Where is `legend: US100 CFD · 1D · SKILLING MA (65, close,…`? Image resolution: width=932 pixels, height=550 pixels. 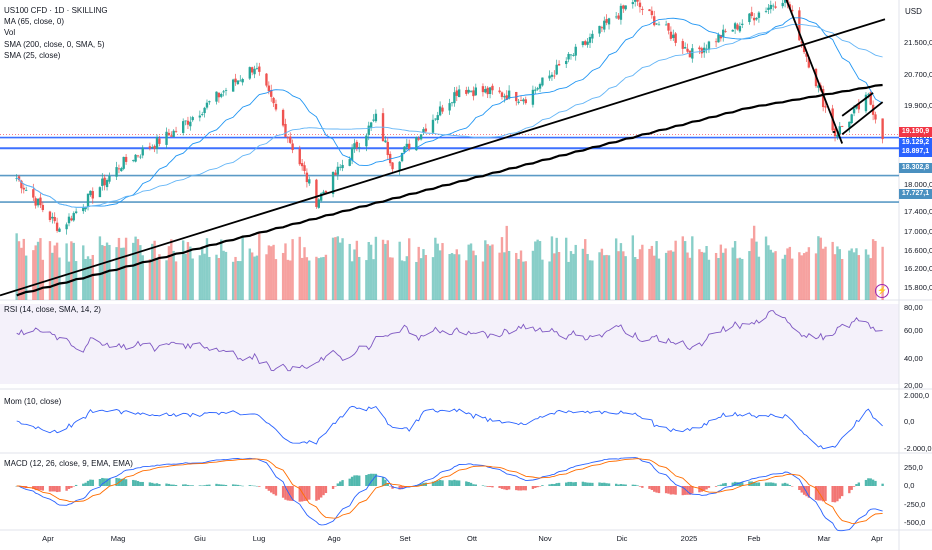 legend: US100 CFD · 1D · SKILLING MA (65, close,… is located at coordinates (56, 33).